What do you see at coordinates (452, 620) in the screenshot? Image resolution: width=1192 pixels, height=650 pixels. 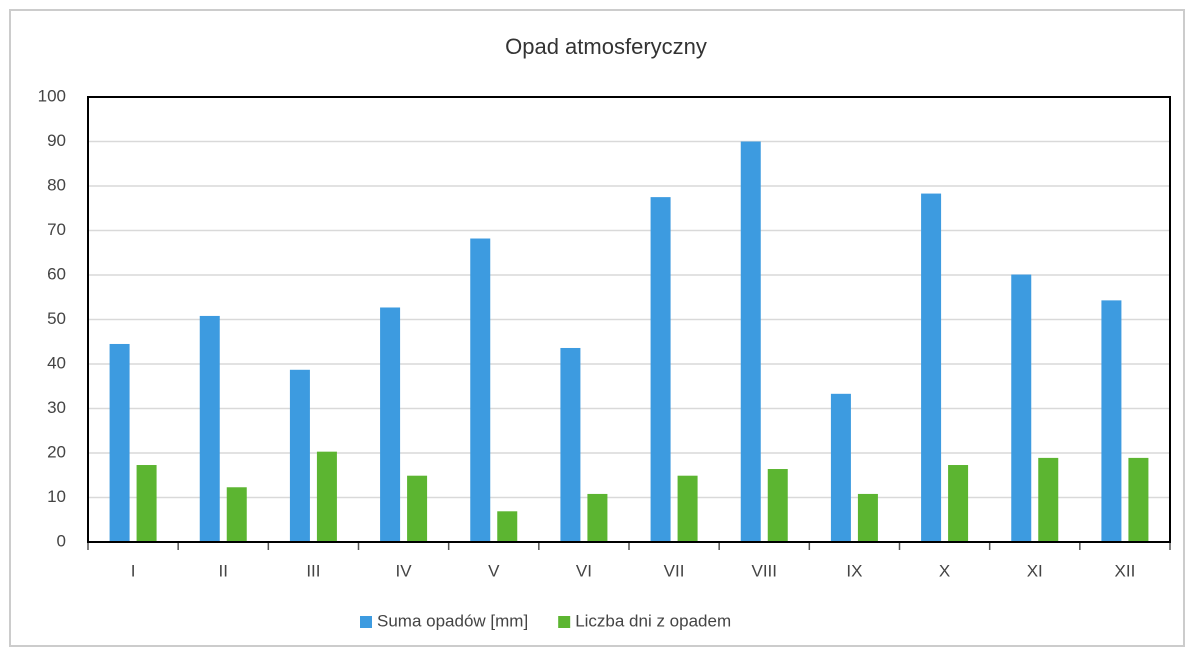 I see `legend-label: Suma opadów [mm]` at bounding box center [452, 620].